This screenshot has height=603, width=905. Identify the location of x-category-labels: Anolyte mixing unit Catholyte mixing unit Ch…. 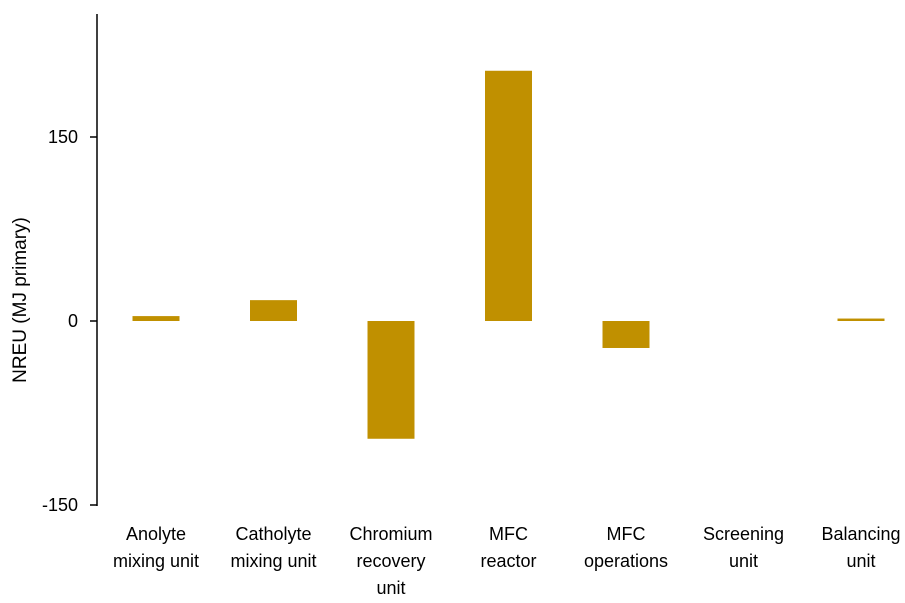
(507, 561).